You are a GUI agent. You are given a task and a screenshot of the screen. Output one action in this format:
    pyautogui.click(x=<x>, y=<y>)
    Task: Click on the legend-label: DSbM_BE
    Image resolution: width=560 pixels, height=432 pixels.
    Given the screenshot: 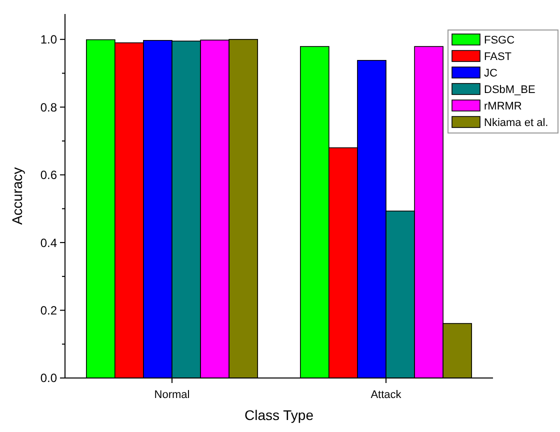 What is the action you would take?
    pyautogui.click(x=510, y=90)
    